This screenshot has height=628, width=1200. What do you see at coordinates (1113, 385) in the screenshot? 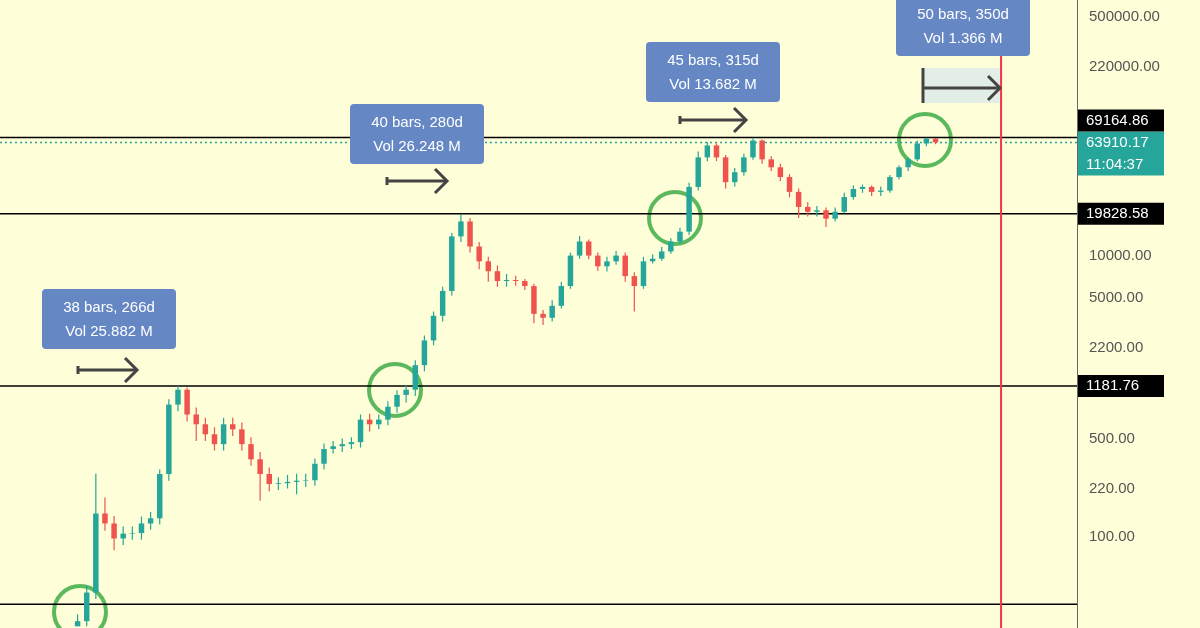
I see `ref-line-label: 1181.76` at bounding box center [1113, 385].